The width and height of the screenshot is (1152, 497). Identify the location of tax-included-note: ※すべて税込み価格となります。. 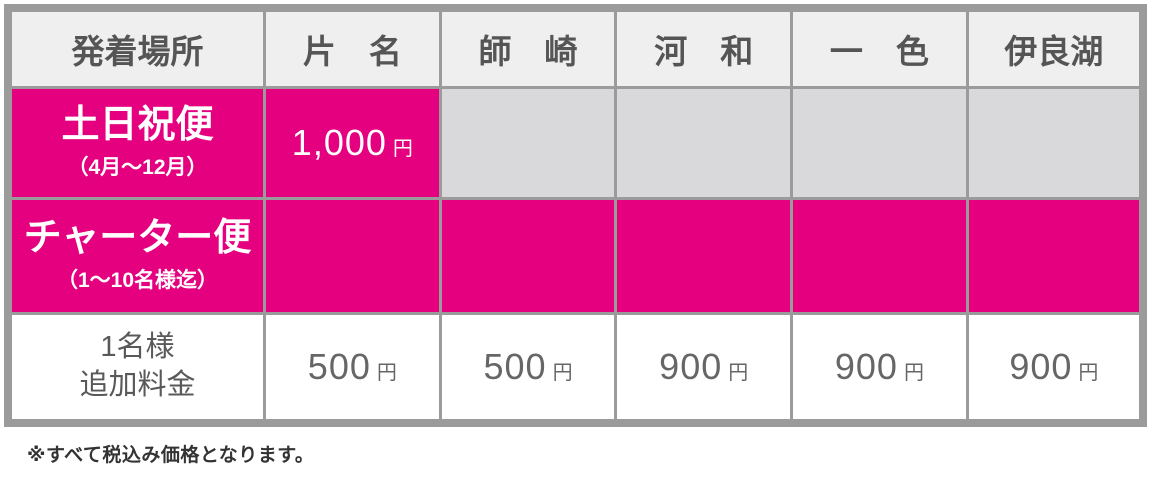
(171, 455).